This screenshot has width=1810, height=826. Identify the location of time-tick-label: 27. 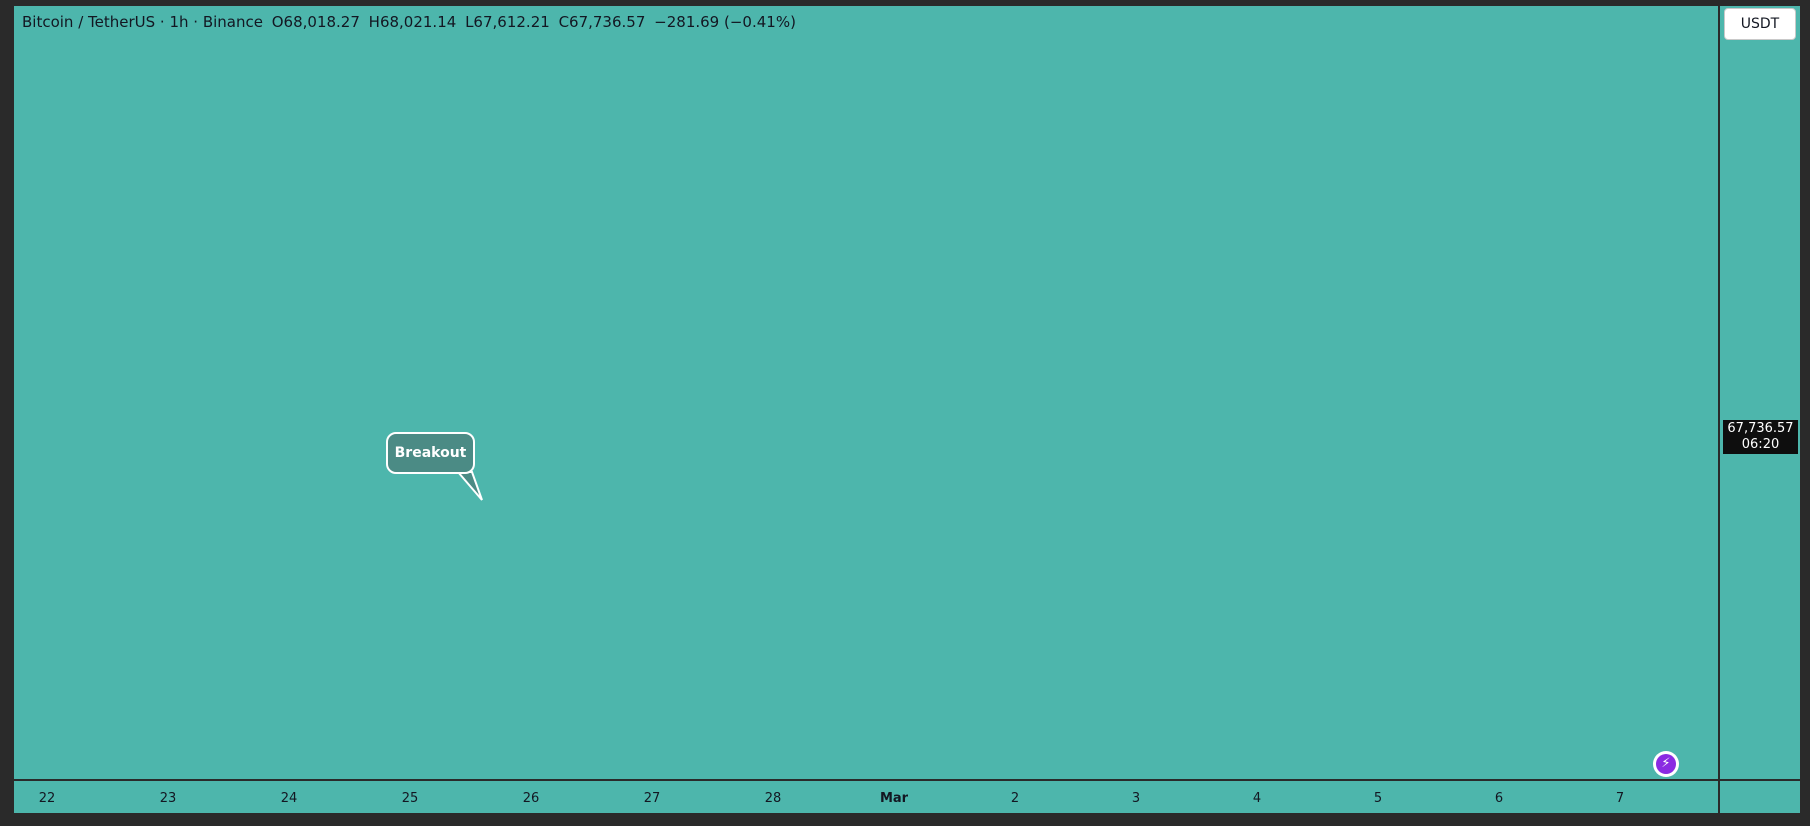
(652, 798).